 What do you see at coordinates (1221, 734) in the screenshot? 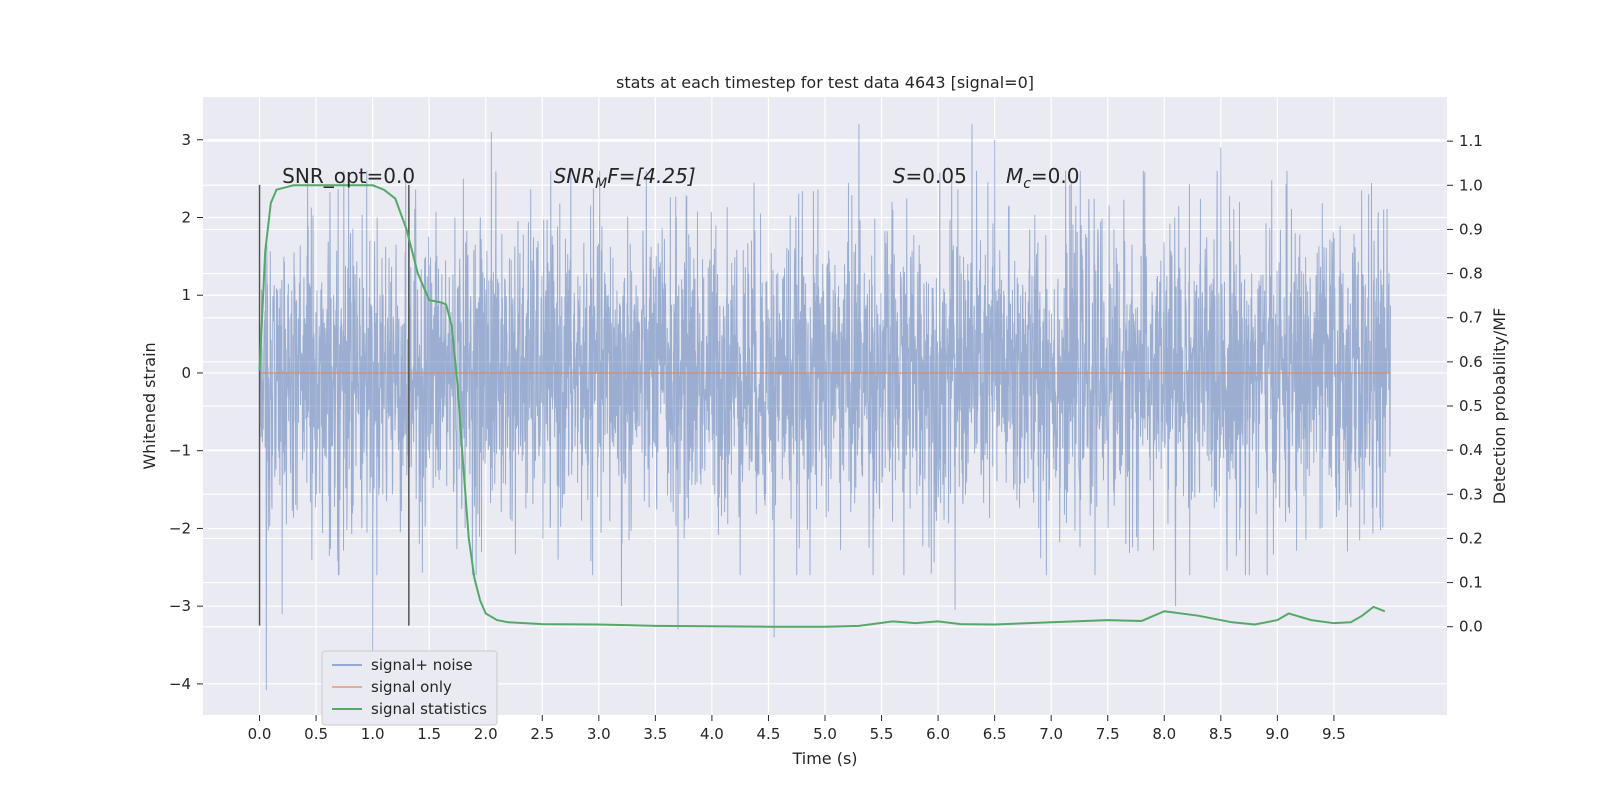
I see `x-tick-label: 8.5` at bounding box center [1221, 734].